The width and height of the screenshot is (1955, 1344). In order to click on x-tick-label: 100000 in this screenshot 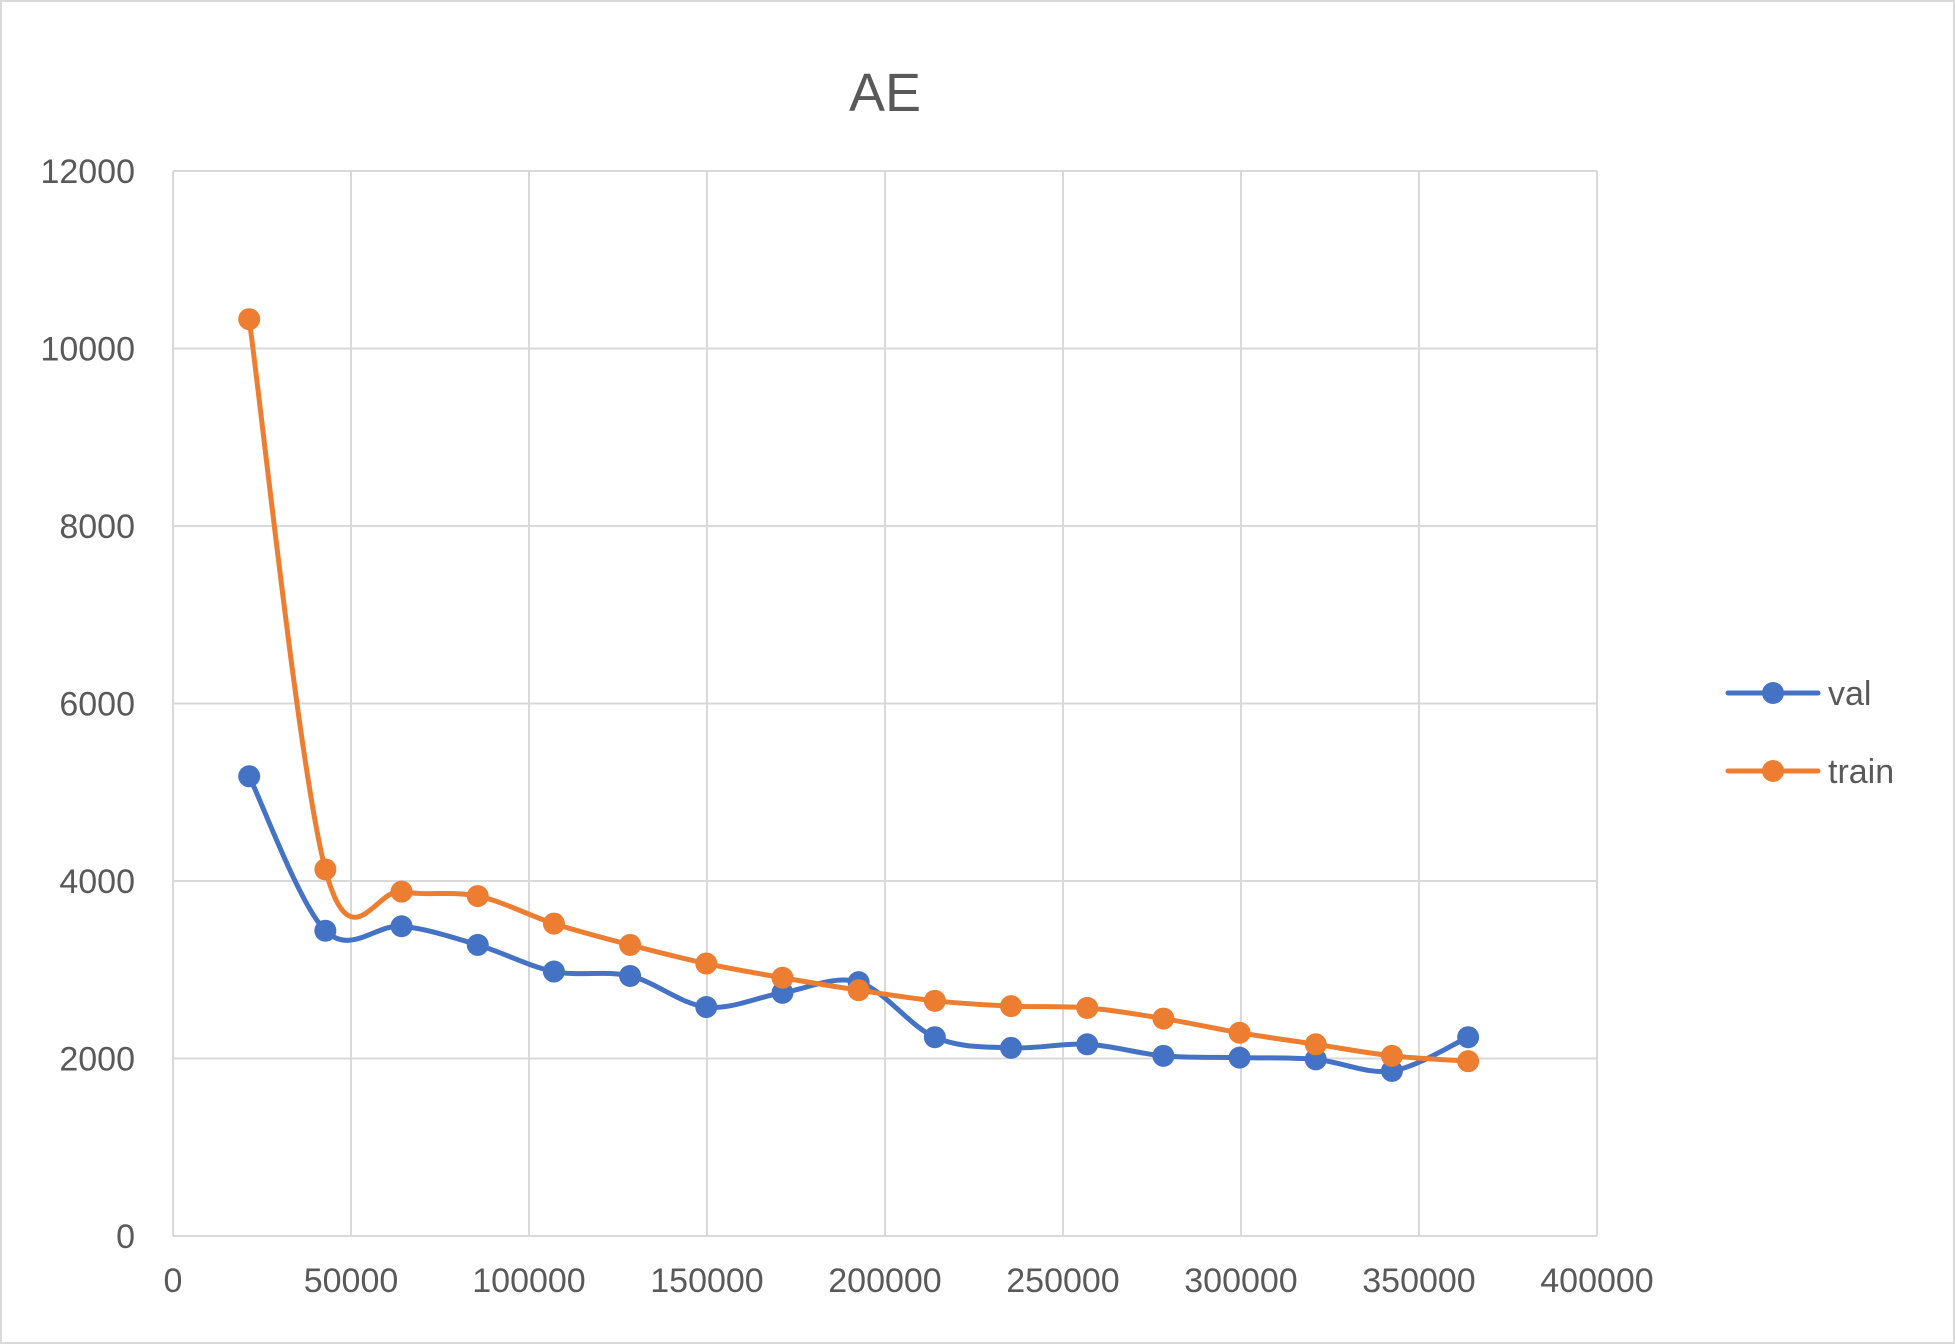, I will do `click(528, 1281)`.